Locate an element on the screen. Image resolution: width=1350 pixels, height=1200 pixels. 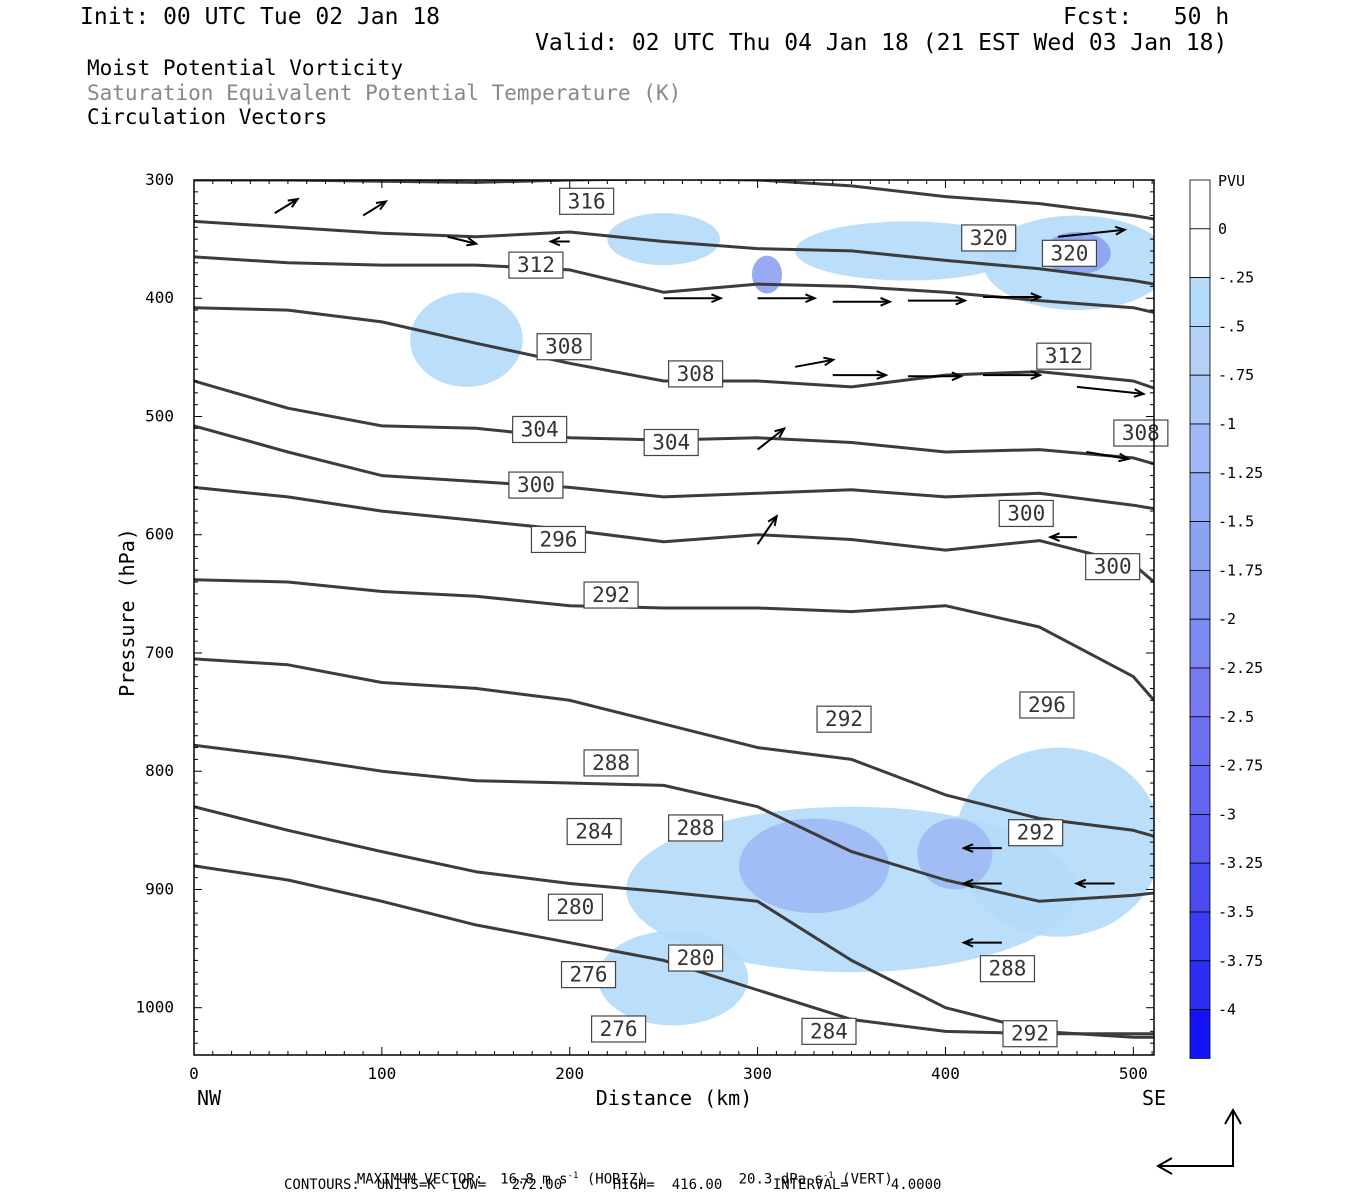
contour-label-22: 280 is located at coordinates (696, 958).